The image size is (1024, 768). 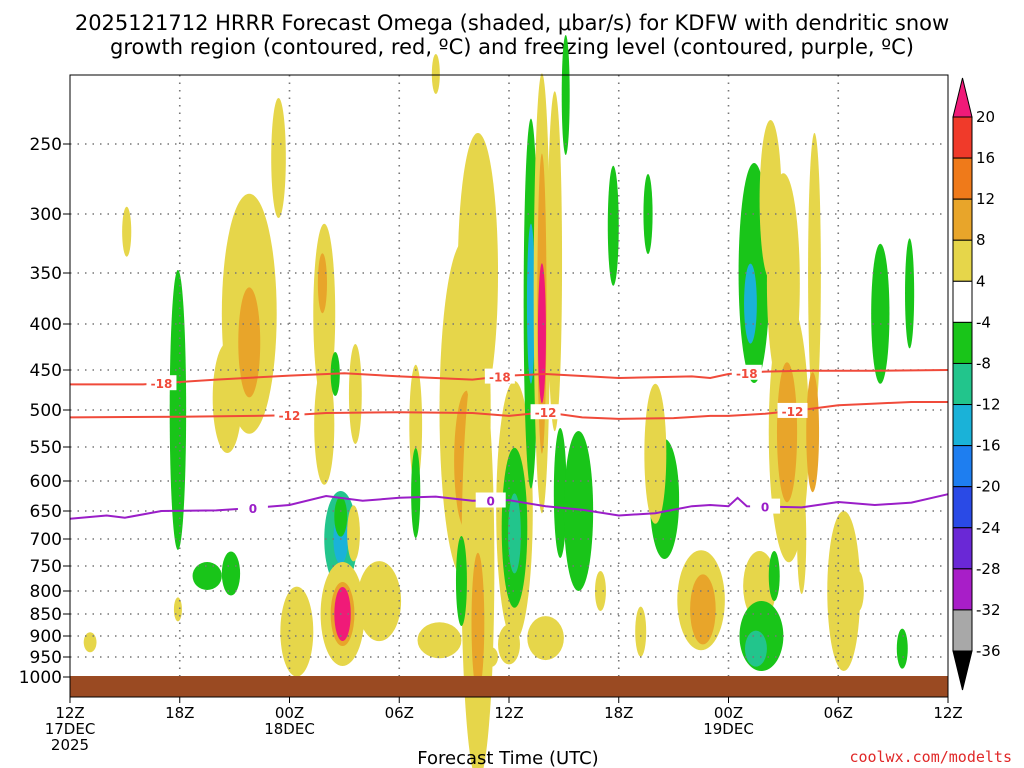 What do you see at coordinates (70, 729) in the screenshot?
I see `x-tick-label: 17DEC` at bounding box center [70, 729].